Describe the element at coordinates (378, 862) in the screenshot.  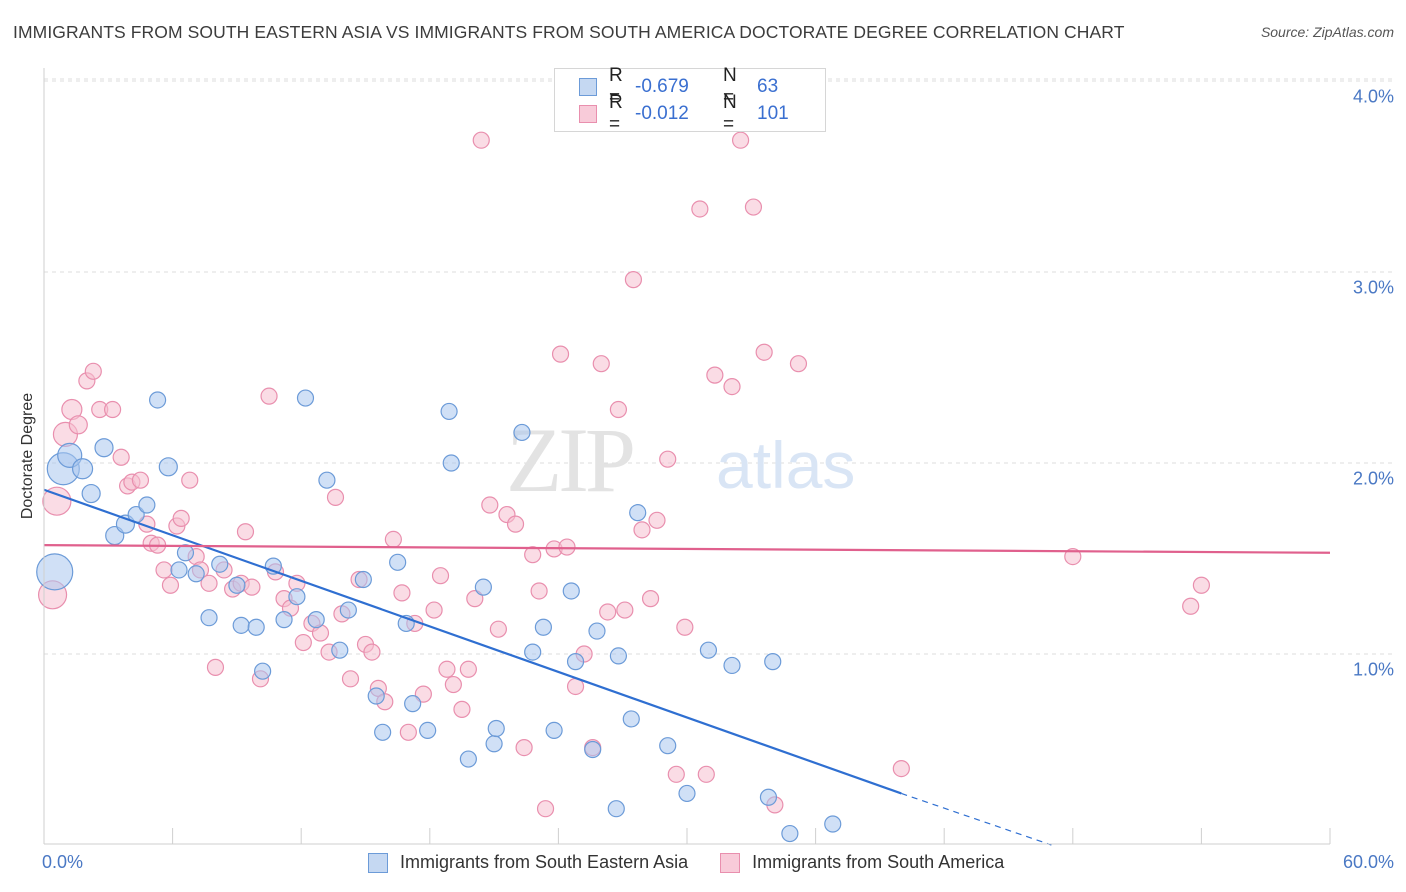
I see `legend-swatch-blue` at that location.